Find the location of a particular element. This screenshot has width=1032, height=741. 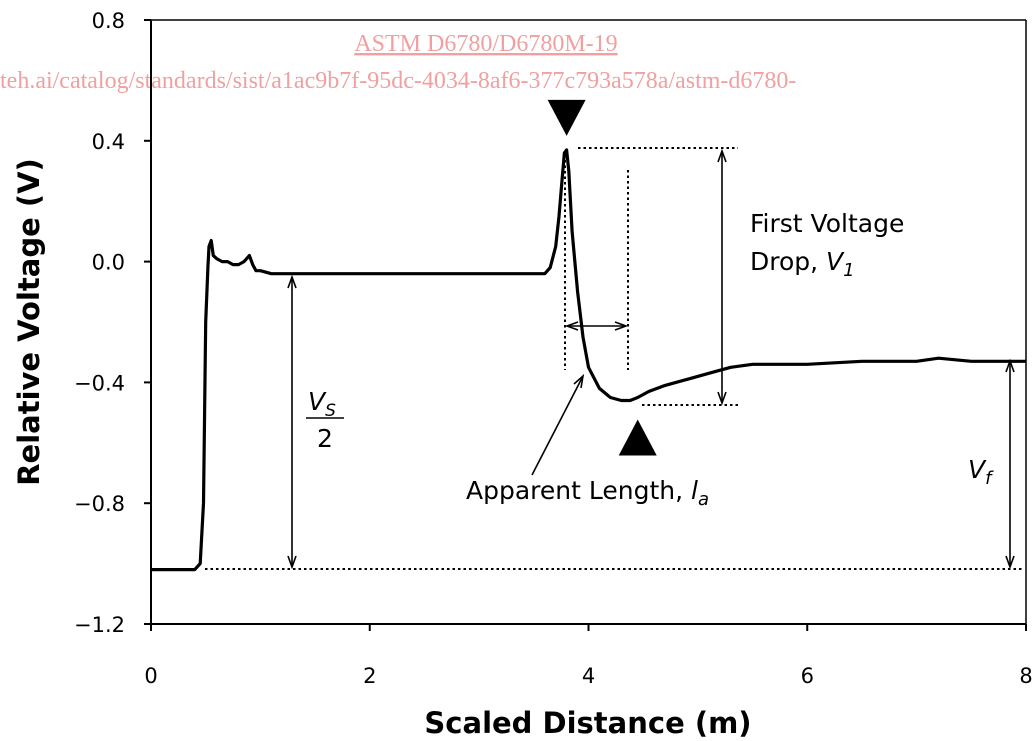

vs-arrow-head-top is located at coordinates (292, 281).